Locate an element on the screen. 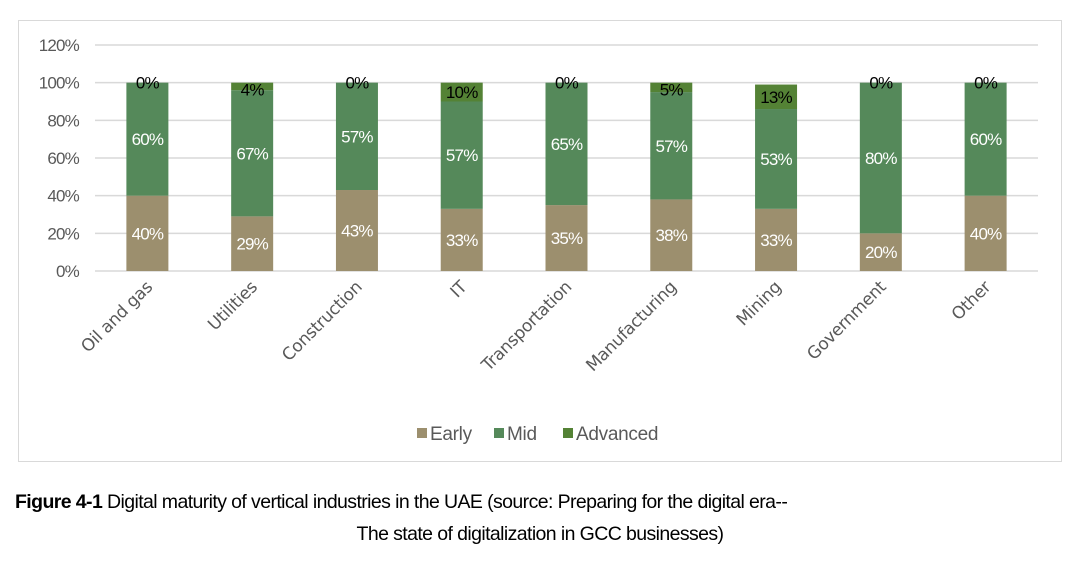 This screenshot has height=565, width=1080. y-tick-label: 0% is located at coordinates (68, 271).